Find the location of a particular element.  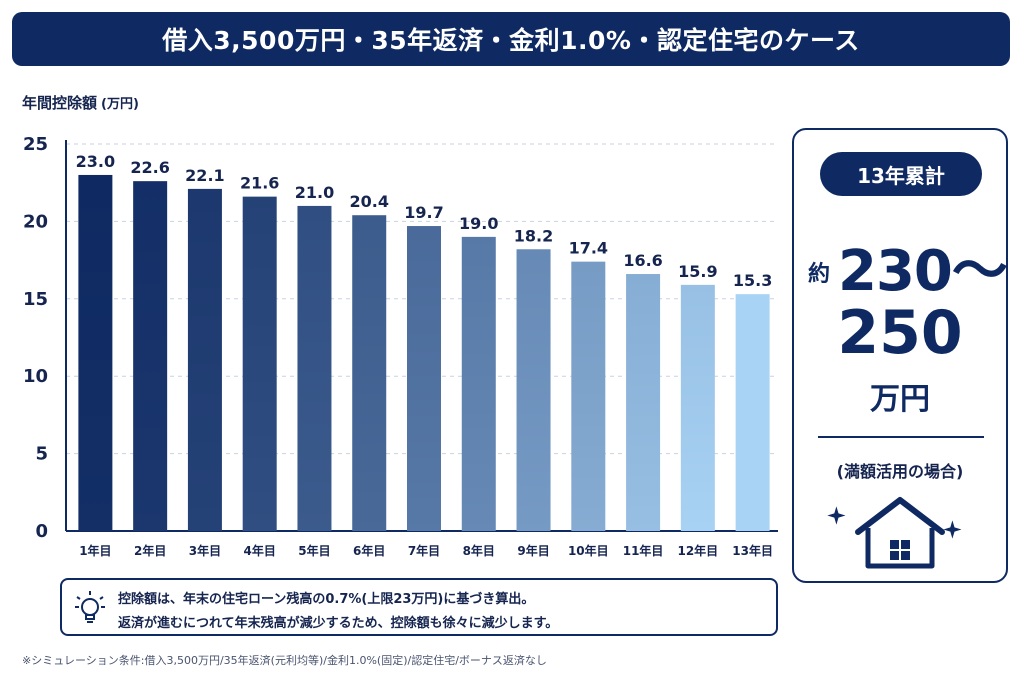

value-label: 21.6 is located at coordinates (259, 183).